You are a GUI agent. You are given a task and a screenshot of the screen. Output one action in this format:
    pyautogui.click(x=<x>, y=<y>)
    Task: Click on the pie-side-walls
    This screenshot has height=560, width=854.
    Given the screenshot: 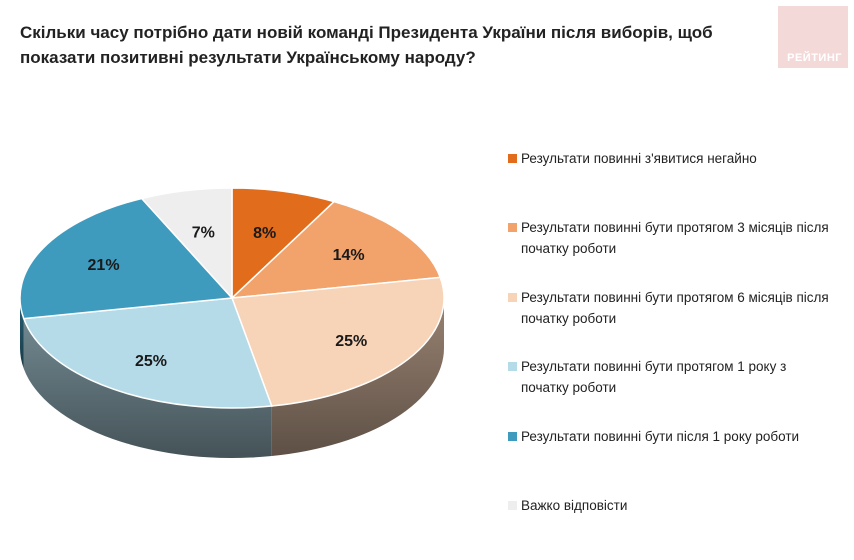 What is the action you would take?
    pyautogui.click(x=232, y=378)
    